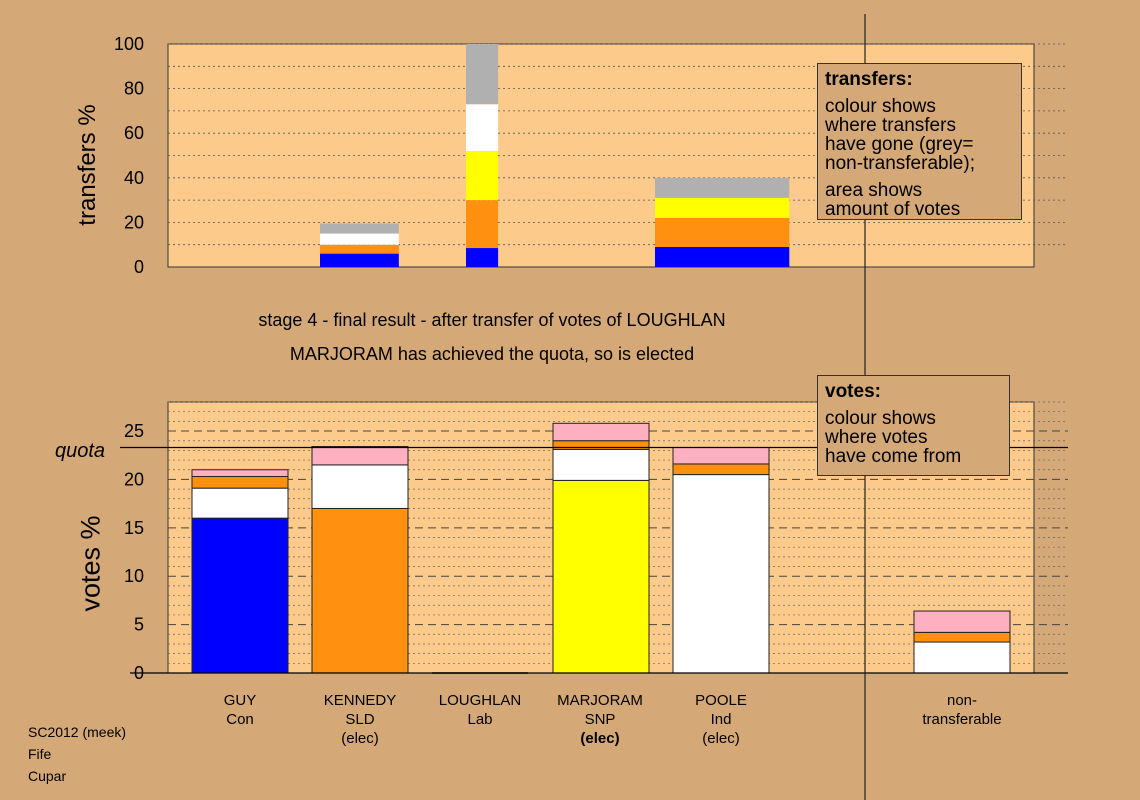 This screenshot has width=1140, height=800. I want to click on y-tick-label: 25, so click(134, 431).